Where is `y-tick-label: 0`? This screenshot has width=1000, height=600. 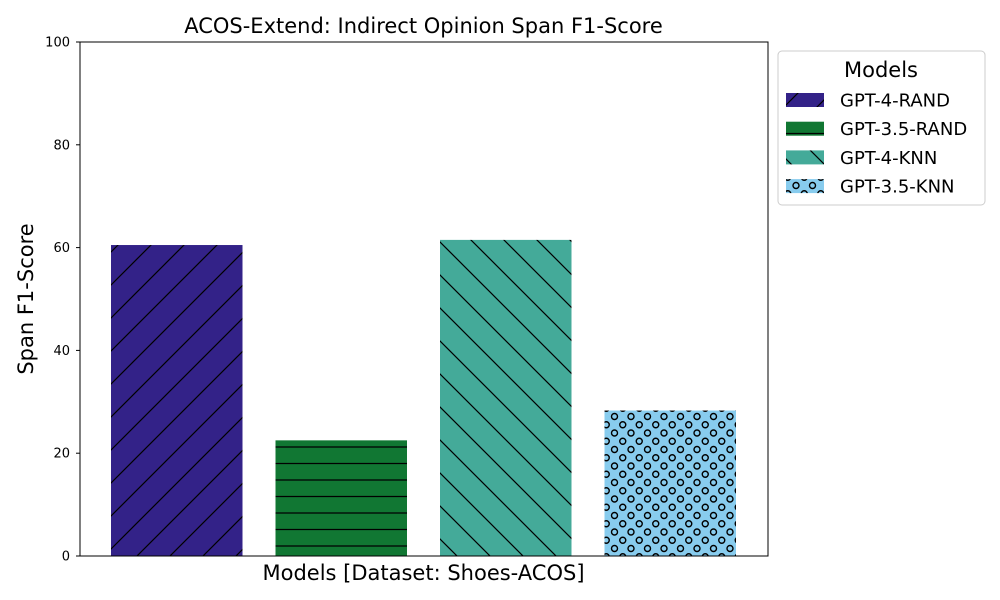
y-tick-label: 0 is located at coordinates (66, 557).